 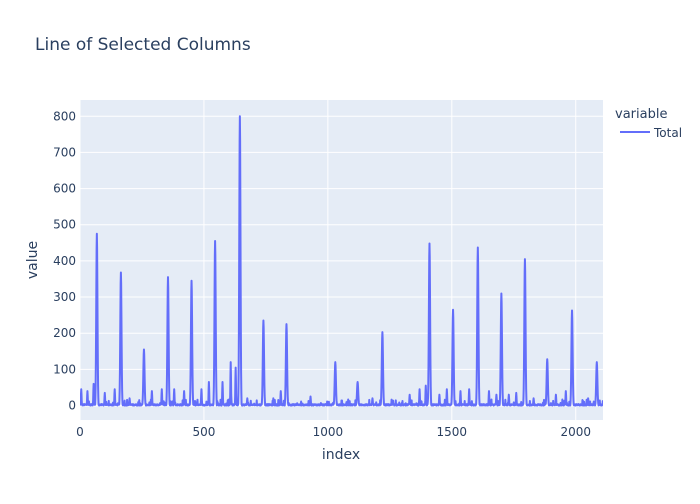 I want to click on y-tick-label: 100, so click(x=64, y=369).